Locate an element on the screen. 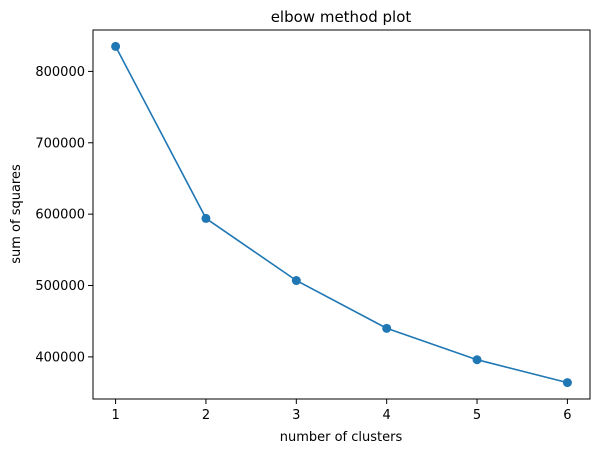  y-axis-label: sum of squares is located at coordinates (16, 214).